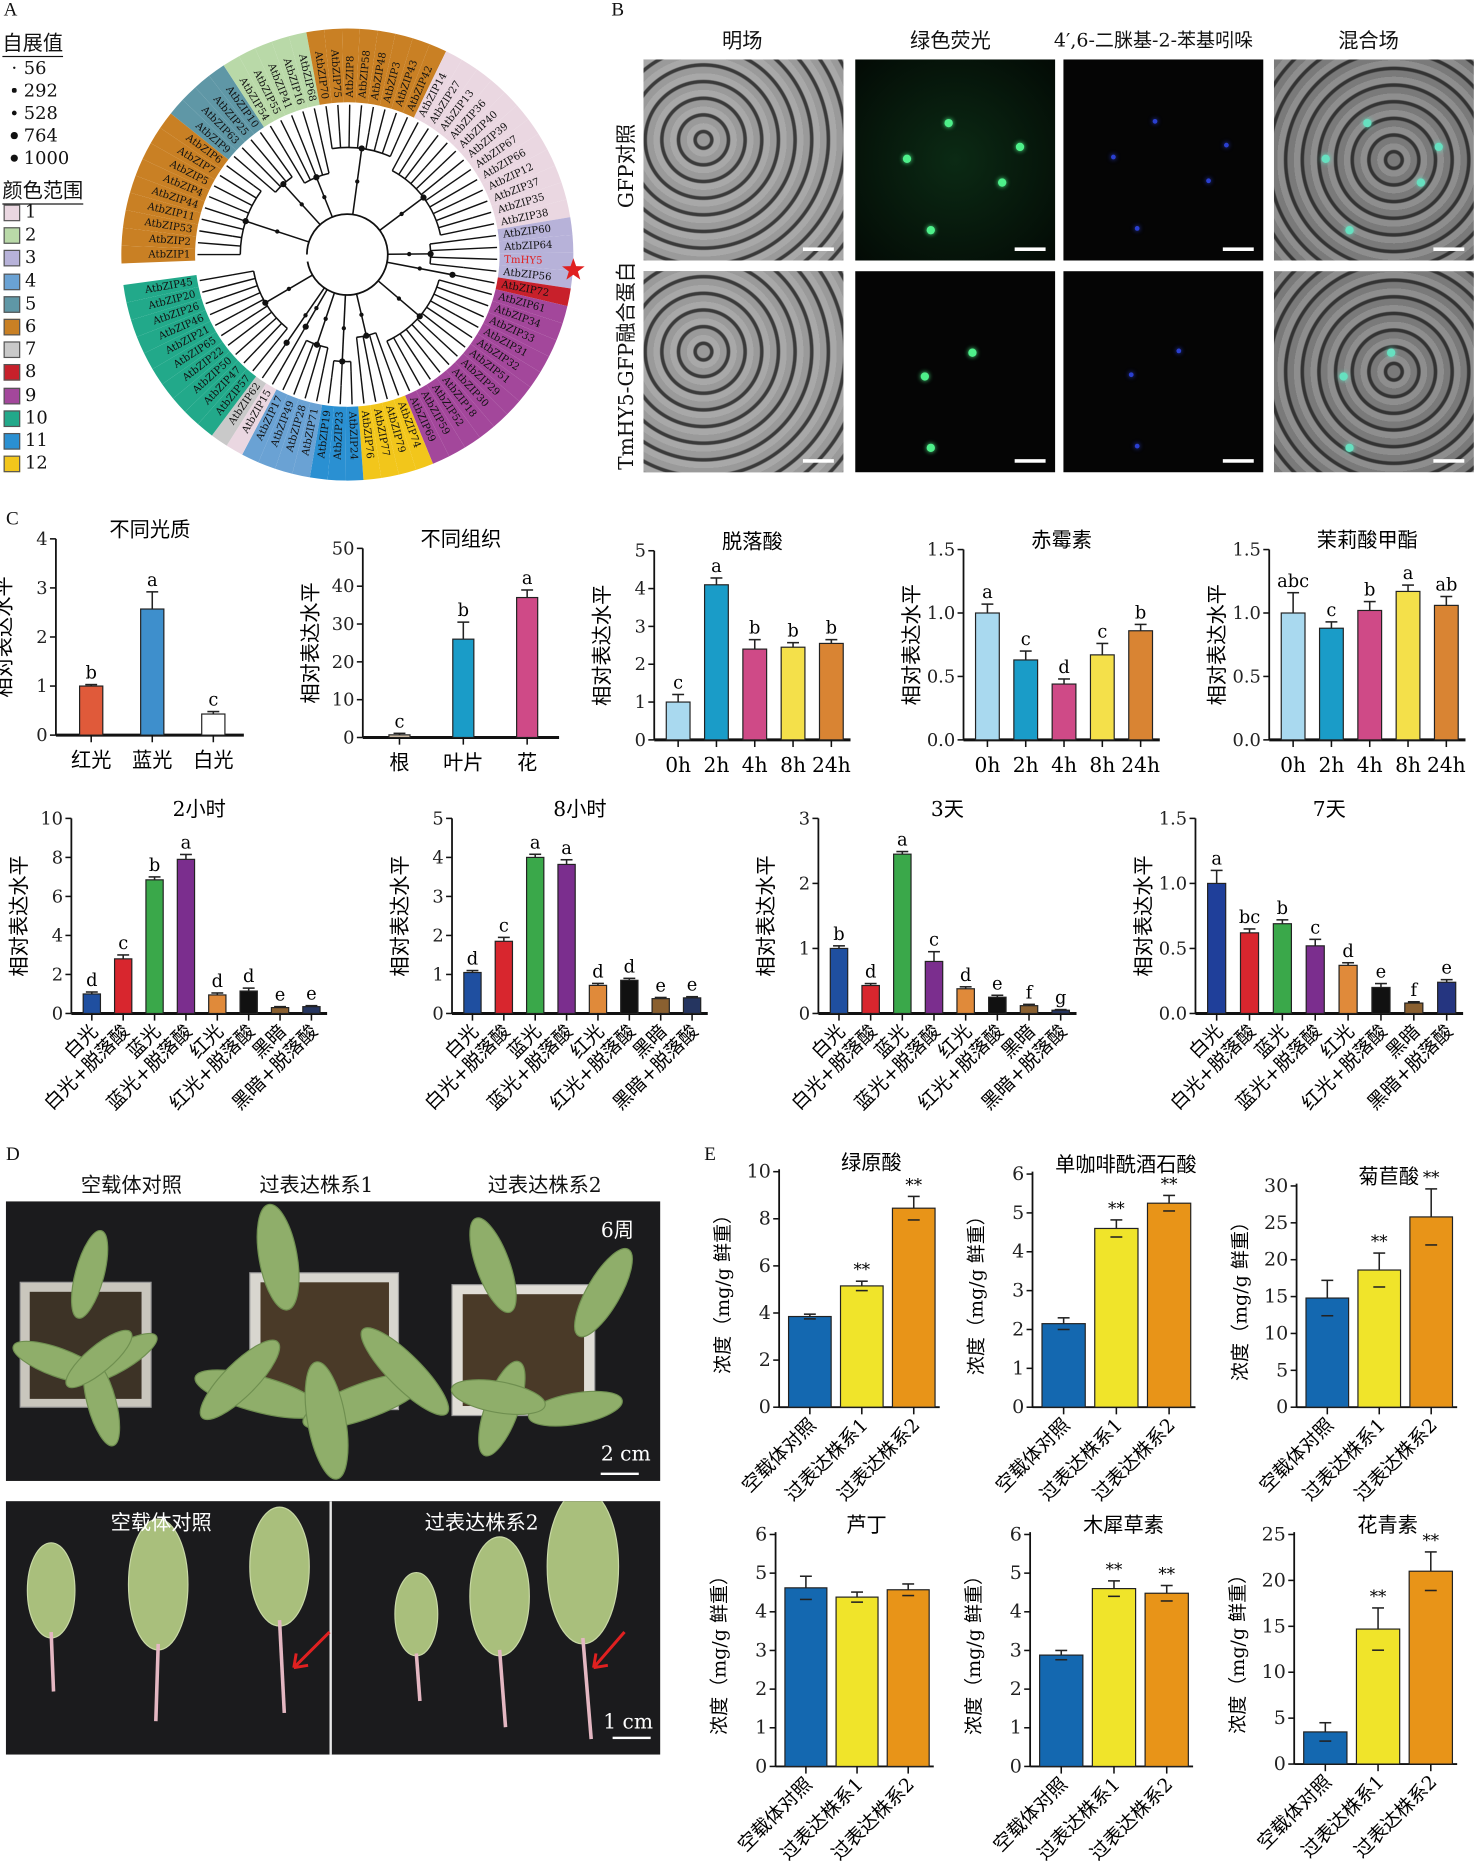 The height and width of the screenshot is (1866, 1475). What do you see at coordinates (1173, 883) in the screenshot?
I see `y-tick-label: 1.0` at bounding box center [1173, 883].